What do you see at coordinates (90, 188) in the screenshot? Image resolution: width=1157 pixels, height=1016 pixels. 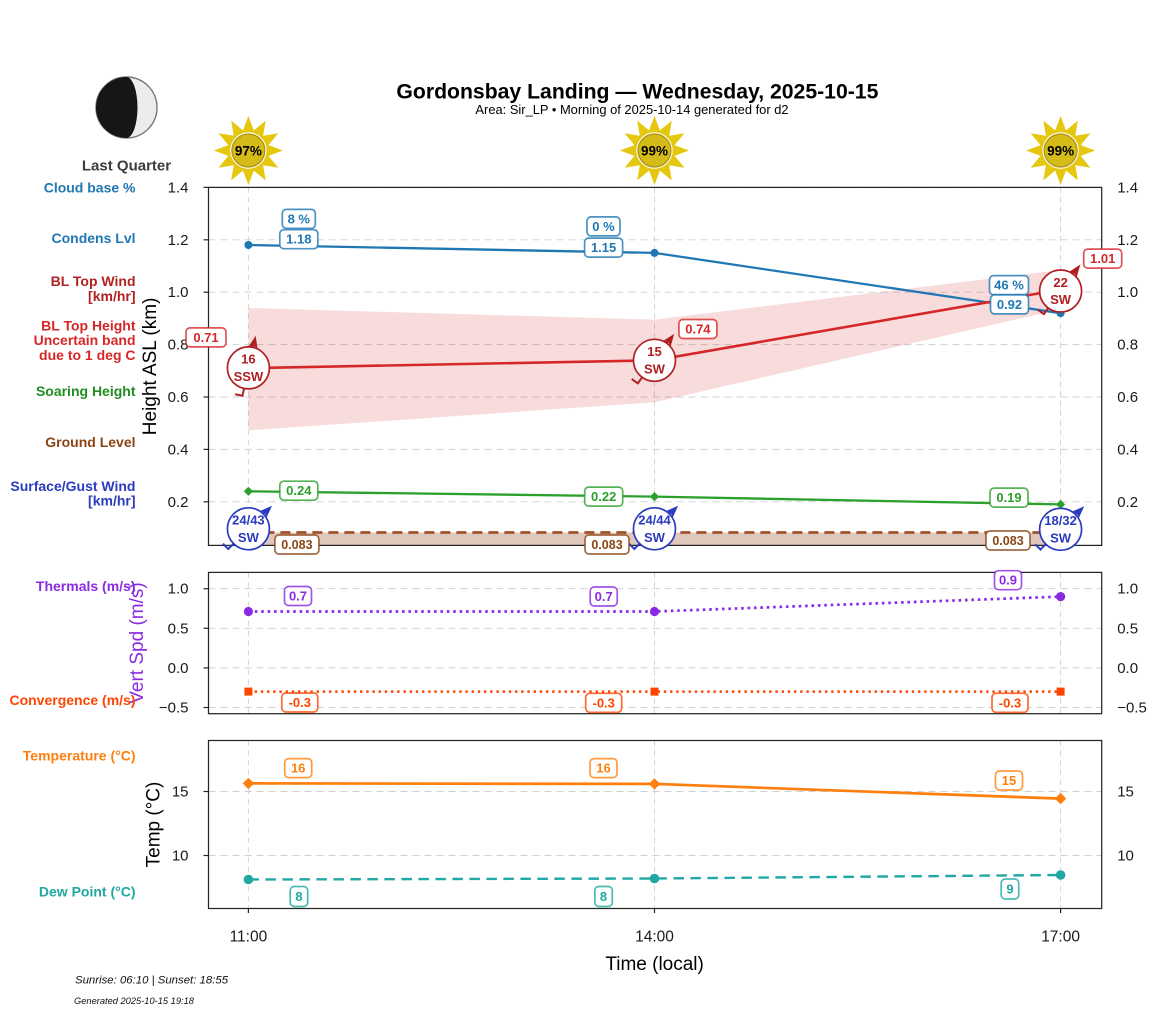 I see `svg-text: Cloud base %` at bounding box center [90, 188].